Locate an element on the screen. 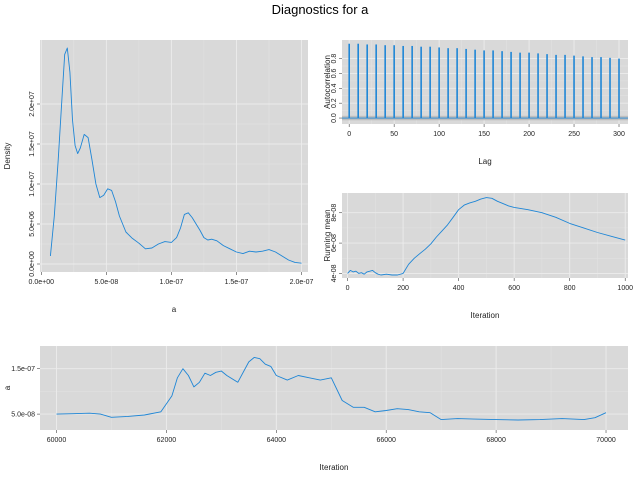  running-mean-x-tick-label: 600 is located at coordinates (514, 288).